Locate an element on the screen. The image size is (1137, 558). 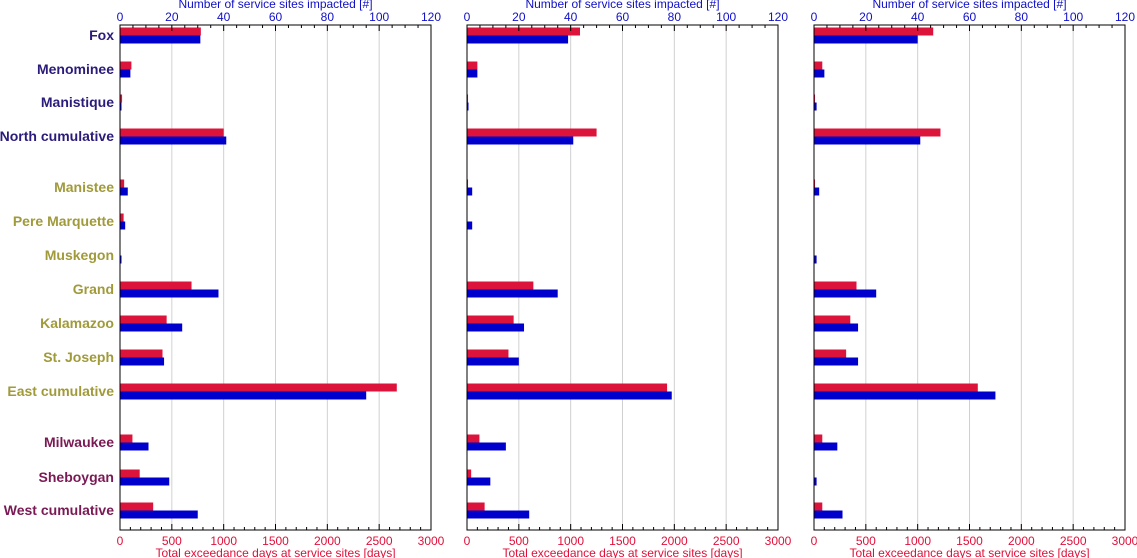
category-label: Sheboygan is located at coordinates (76, 477).